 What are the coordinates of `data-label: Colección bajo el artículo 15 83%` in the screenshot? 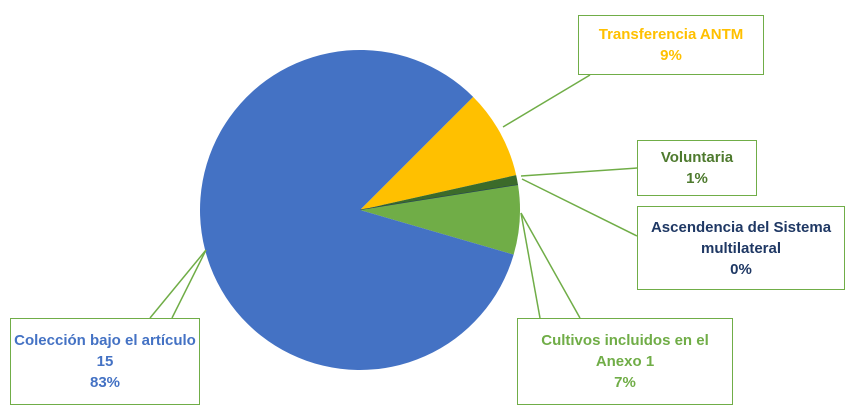 It's located at (105, 361).